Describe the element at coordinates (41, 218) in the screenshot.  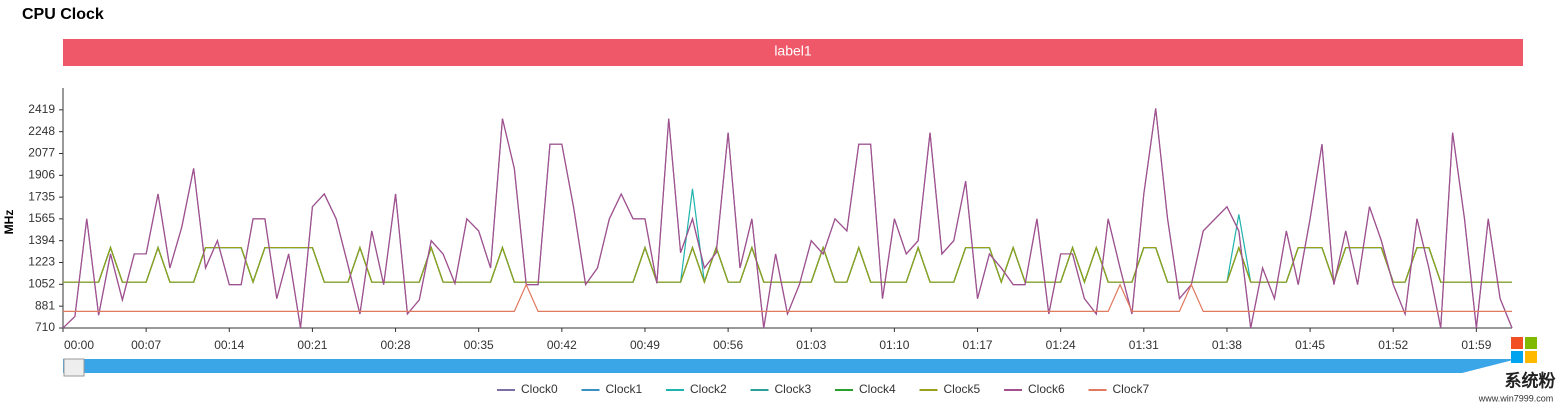
I see `y-tick-label: 1565` at that location.